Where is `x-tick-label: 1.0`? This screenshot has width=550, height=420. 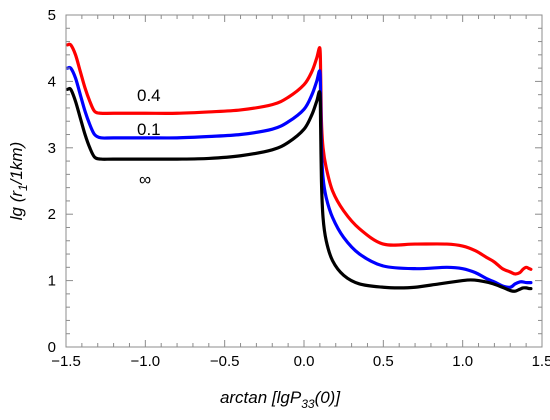 x-tick-label: 1.0 is located at coordinates (462, 361).